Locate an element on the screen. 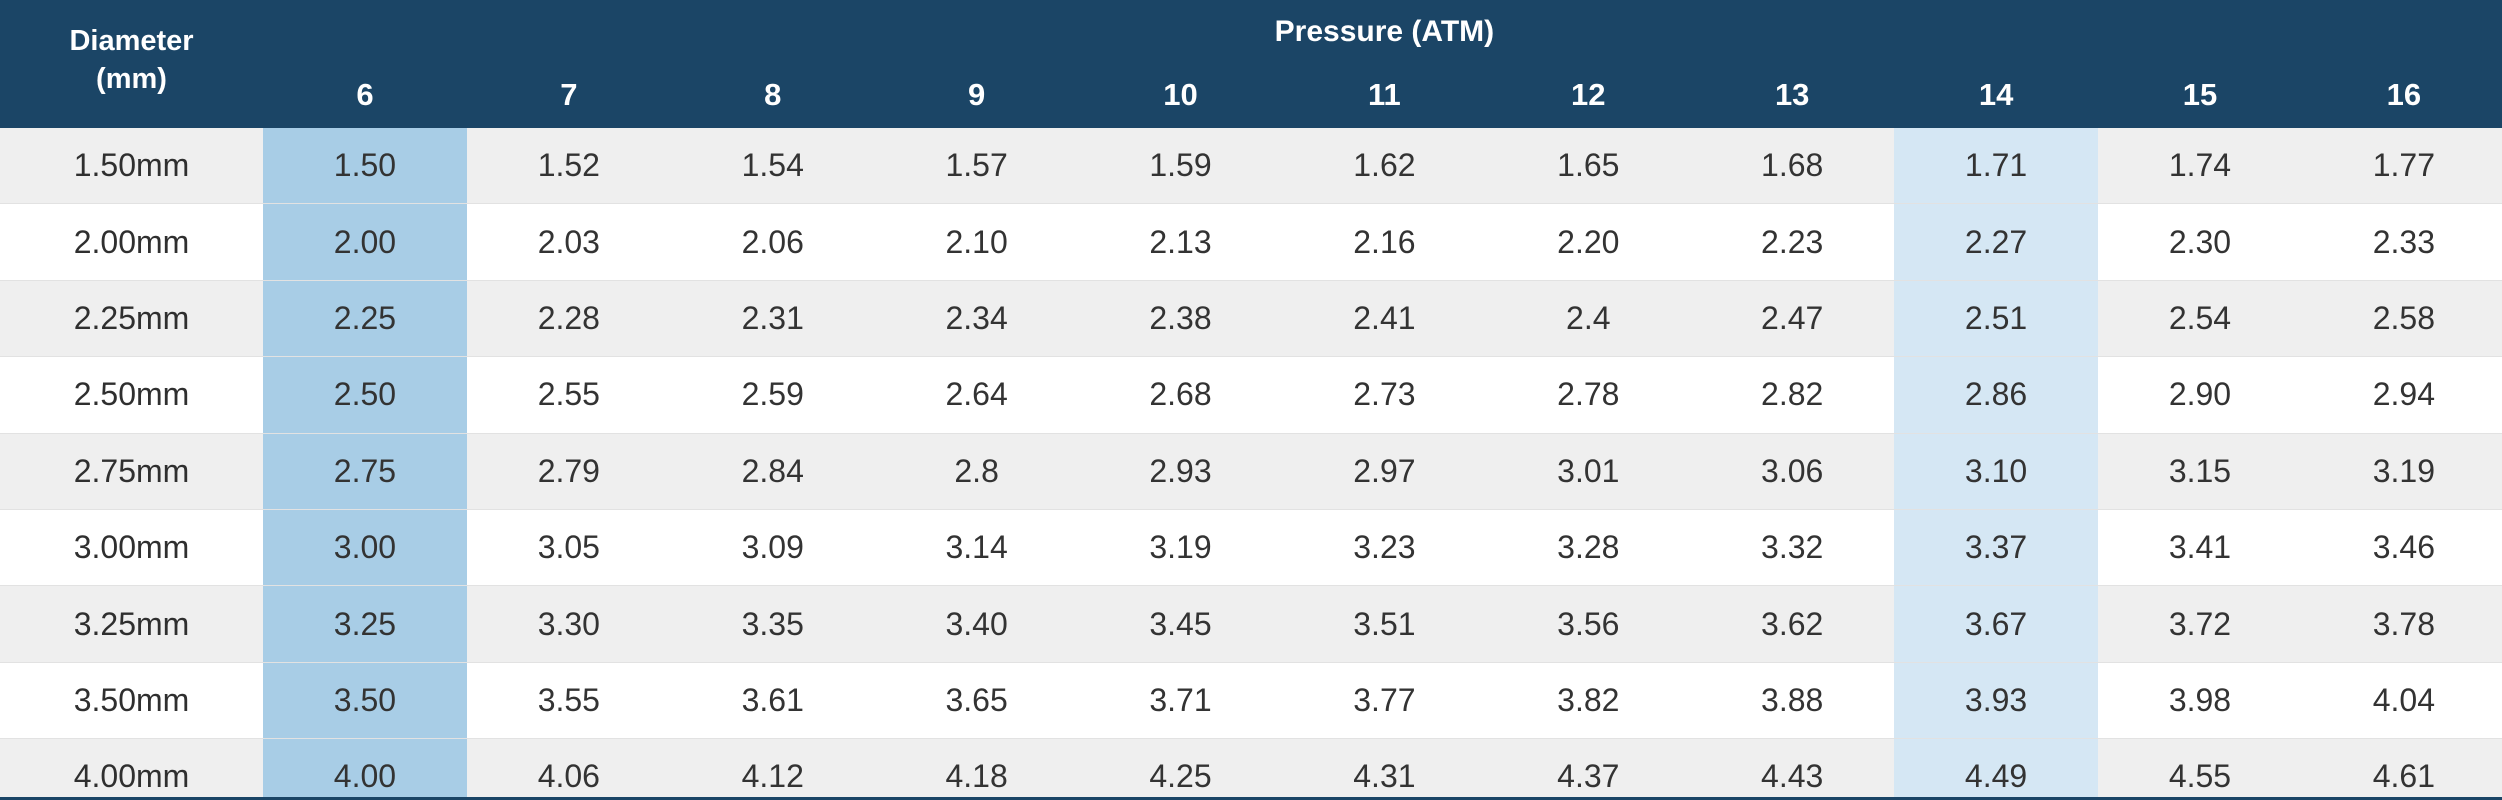 The height and width of the screenshot is (800, 2502). value-cell: 4.61 is located at coordinates (2401, 769).